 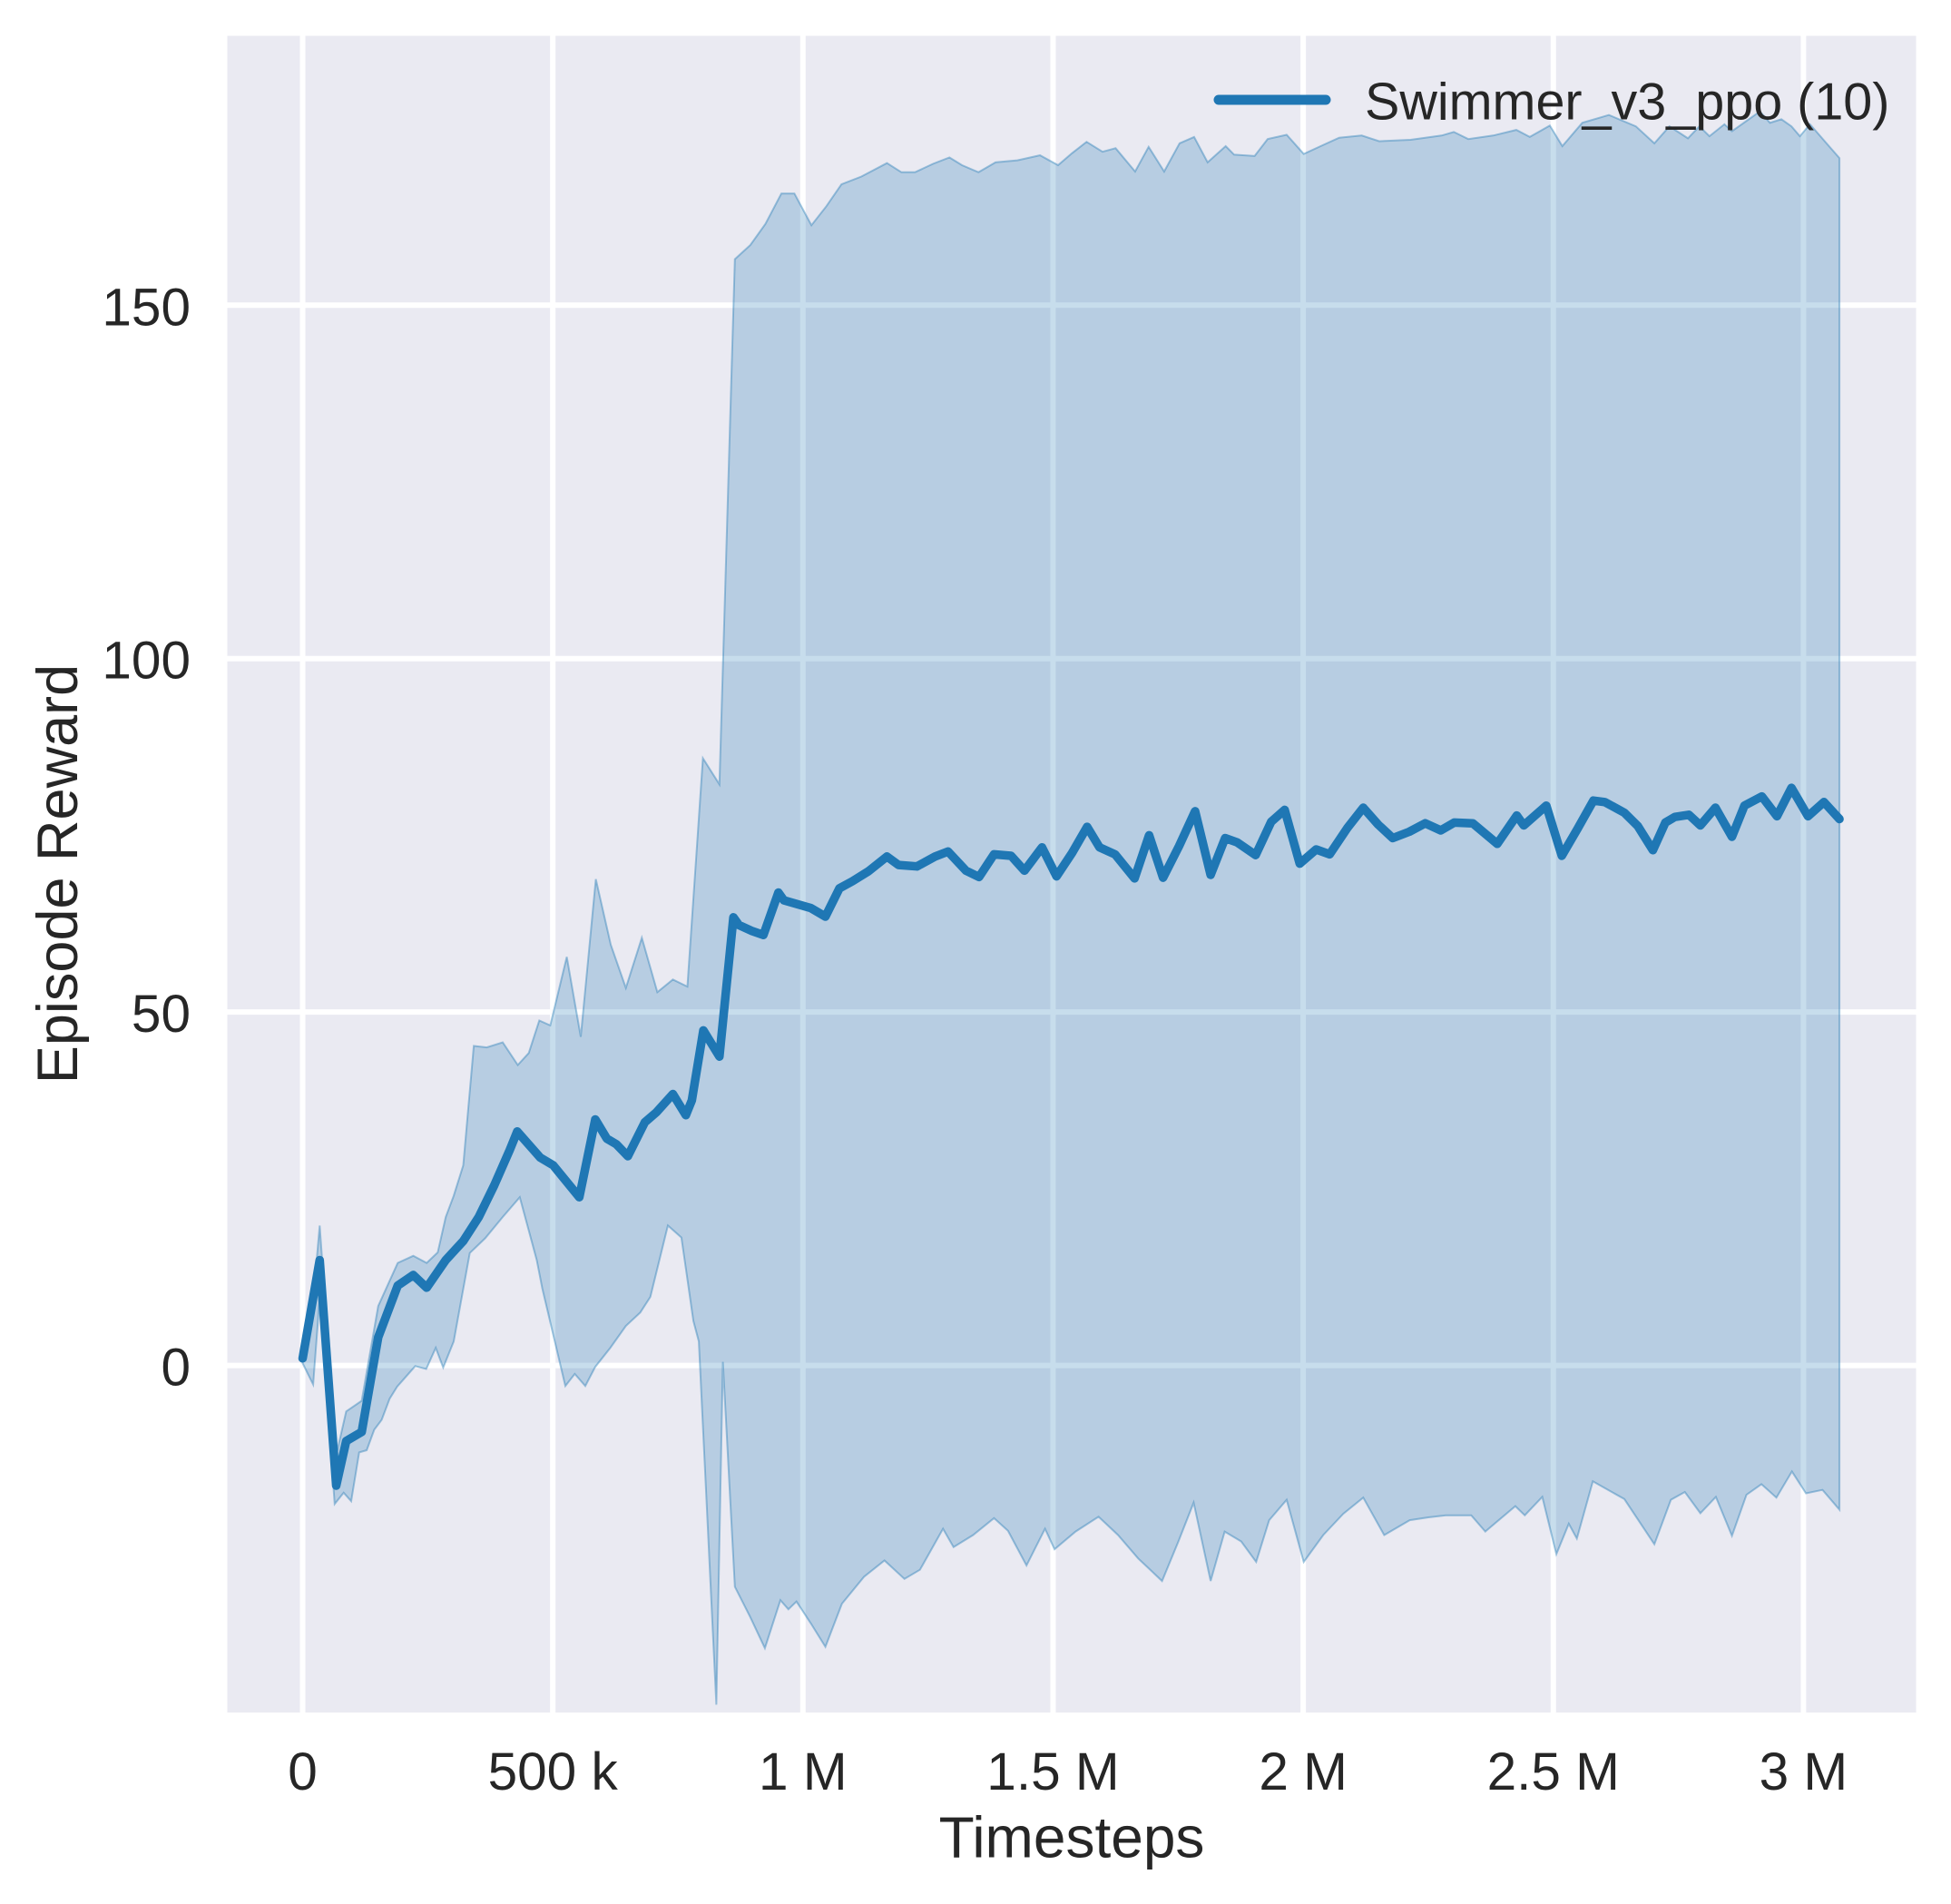 I want to click on y-axis-label: Episode Reward, so click(x=58, y=874).